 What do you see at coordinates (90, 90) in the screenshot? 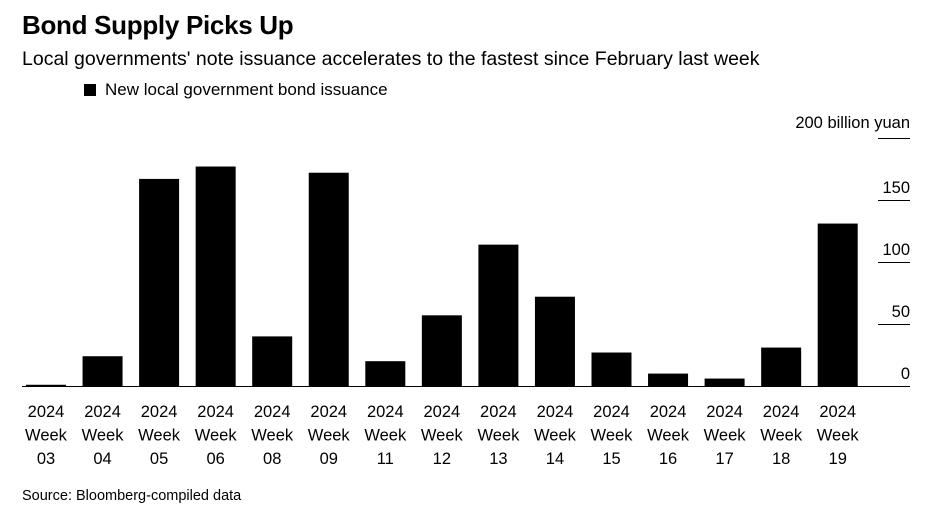
I see `legend-swatch` at bounding box center [90, 90].